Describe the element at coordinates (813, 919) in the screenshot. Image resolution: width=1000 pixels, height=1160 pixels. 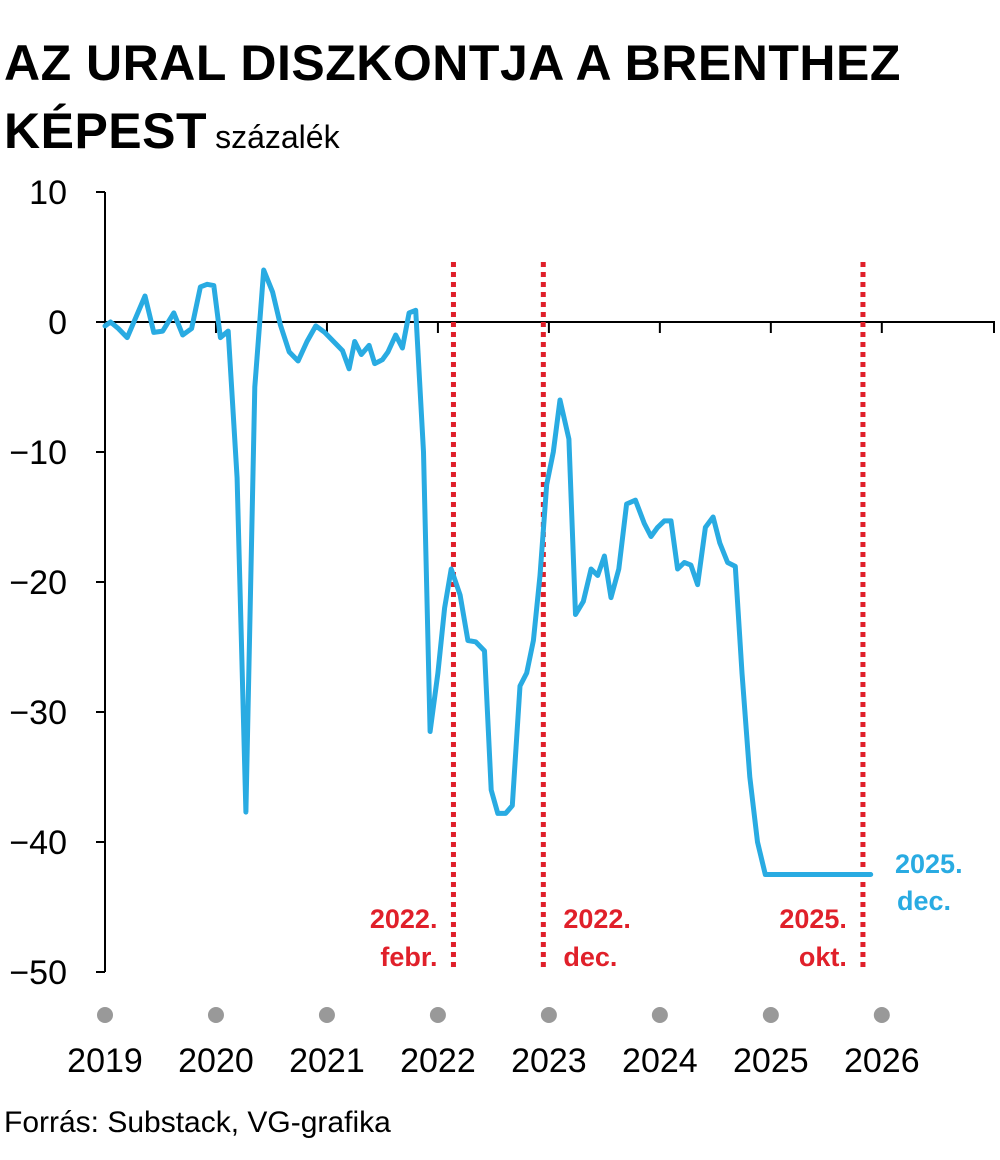
I see `event-label-line1: 2025.` at that location.